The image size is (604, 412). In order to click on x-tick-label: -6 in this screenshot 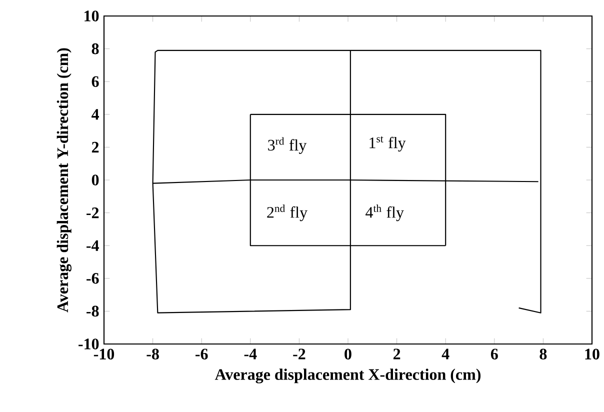, I will do `click(202, 354)`.